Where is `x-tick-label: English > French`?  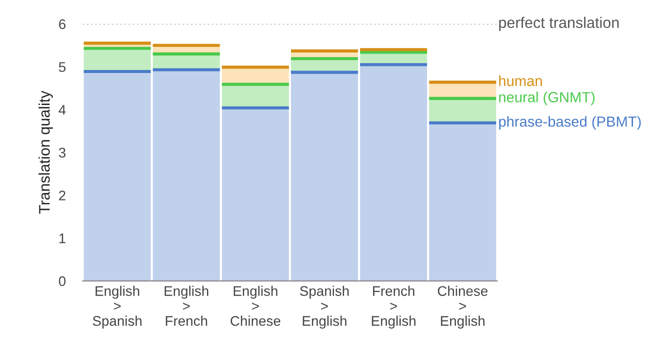
x-tick-label: English > French is located at coordinates (186, 306).